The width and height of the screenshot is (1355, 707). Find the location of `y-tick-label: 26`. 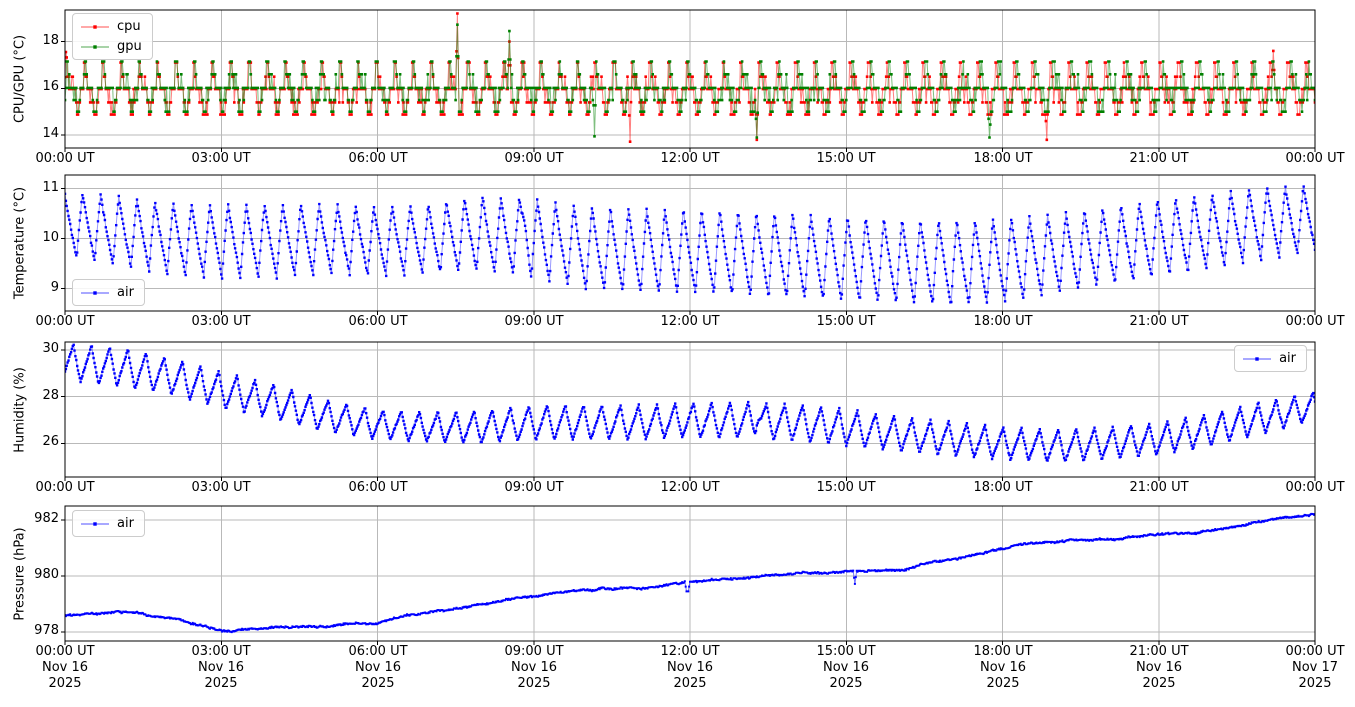

y-tick-label: 26 is located at coordinates (50, 441).